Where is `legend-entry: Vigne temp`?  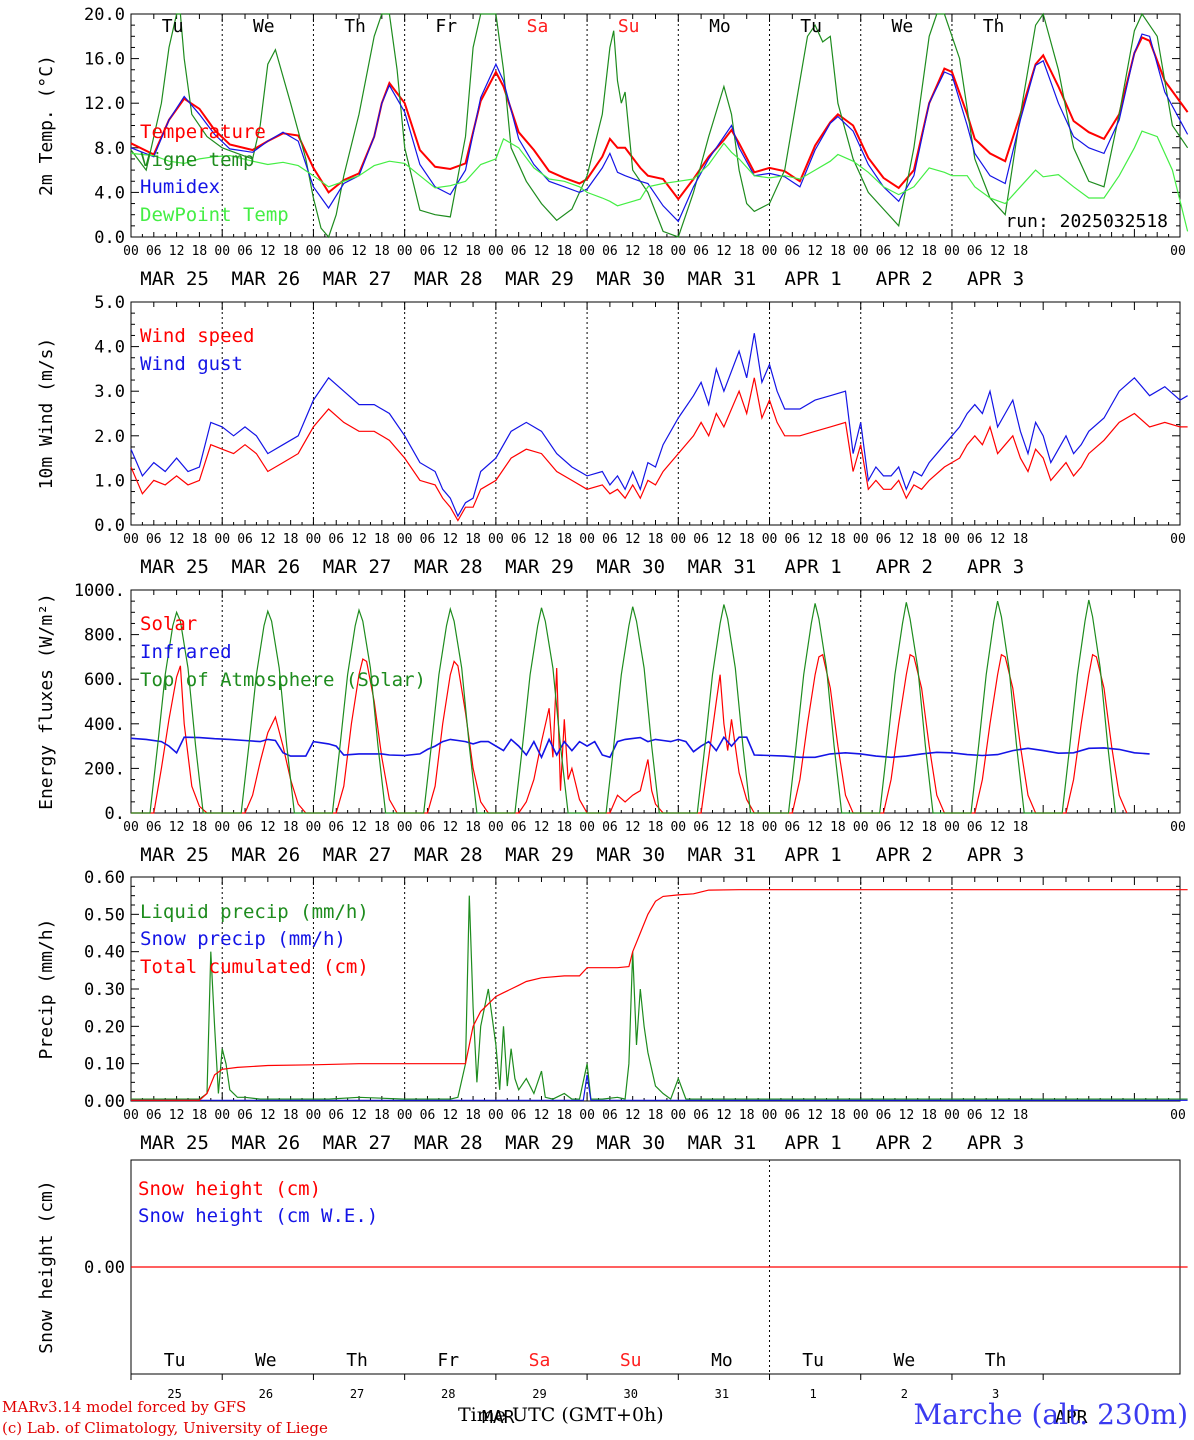 legend-entry: Vigne temp is located at coordinates (197, 160).